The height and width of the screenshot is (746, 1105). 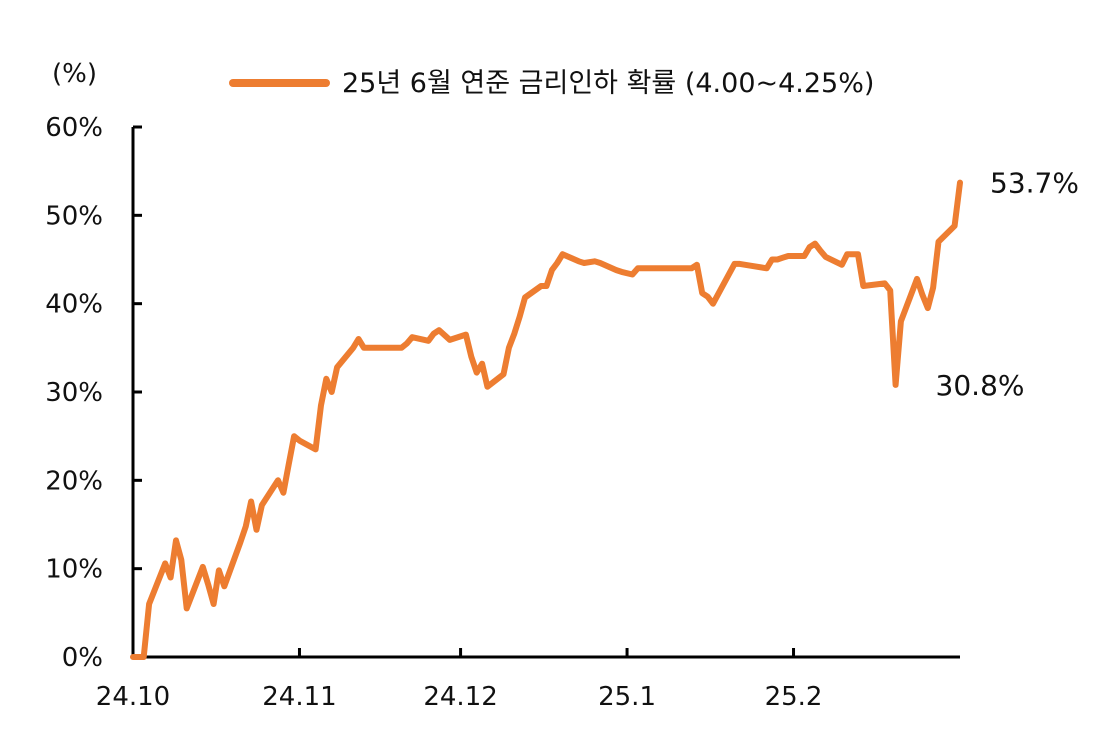 I want to click on y-axis: 0% 10% 20% 30% 40% 50% 60%, so click(x=93, y=393).